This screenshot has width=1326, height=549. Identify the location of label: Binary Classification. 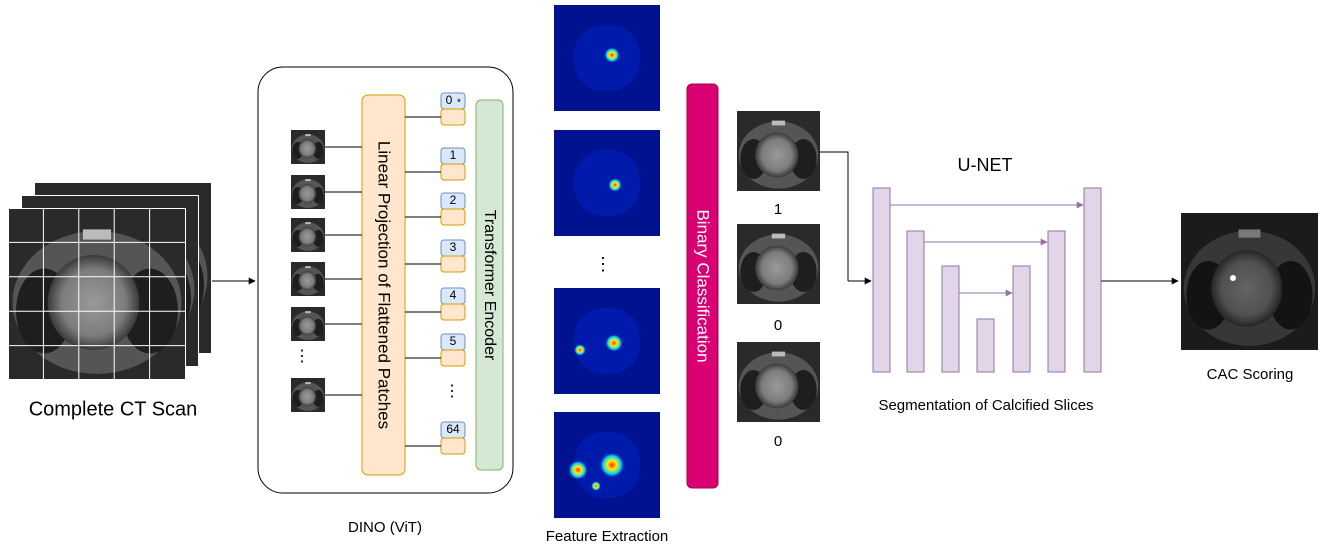
(703, 285).